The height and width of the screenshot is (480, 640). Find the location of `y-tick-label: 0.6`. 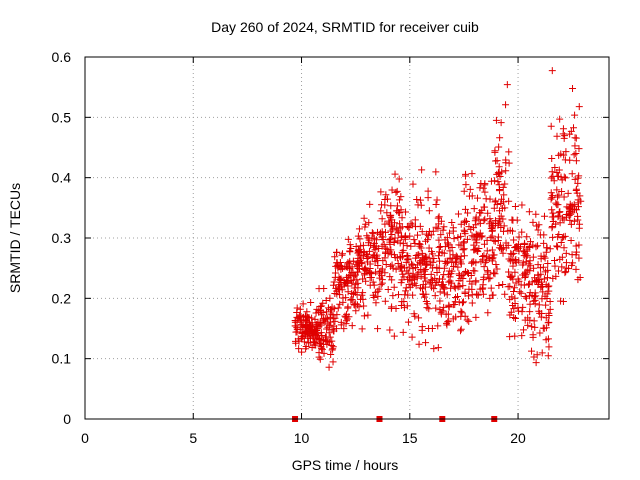

y-tick-label: 0.6 is located at coordinates (62, 57).